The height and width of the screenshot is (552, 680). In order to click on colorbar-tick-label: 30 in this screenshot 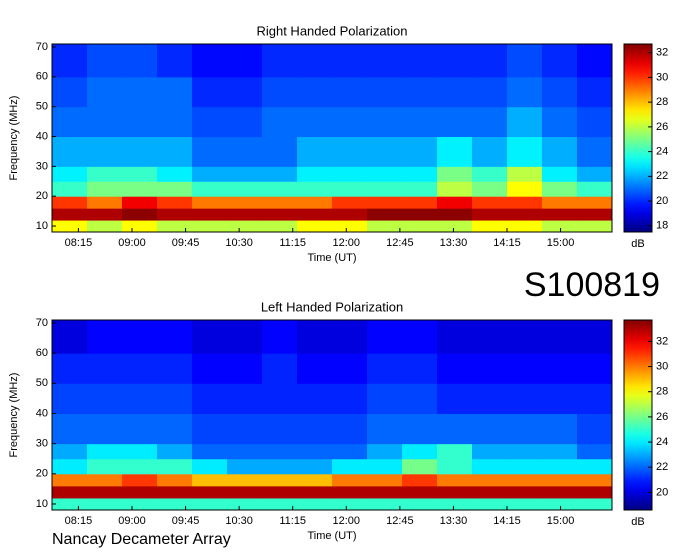, I will do `click(662, 77)`.